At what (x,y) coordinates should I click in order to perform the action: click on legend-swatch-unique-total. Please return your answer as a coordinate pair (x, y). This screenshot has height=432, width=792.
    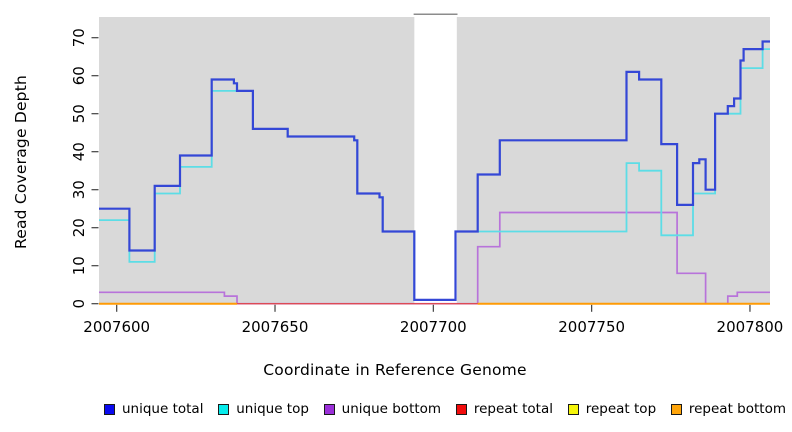
    Looking at the image, I should click on (109, 409).